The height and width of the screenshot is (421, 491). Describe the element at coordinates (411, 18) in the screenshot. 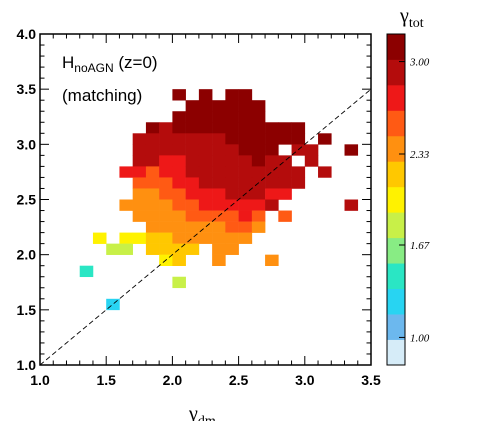

I see `colorbar-title: γtot` at that location.